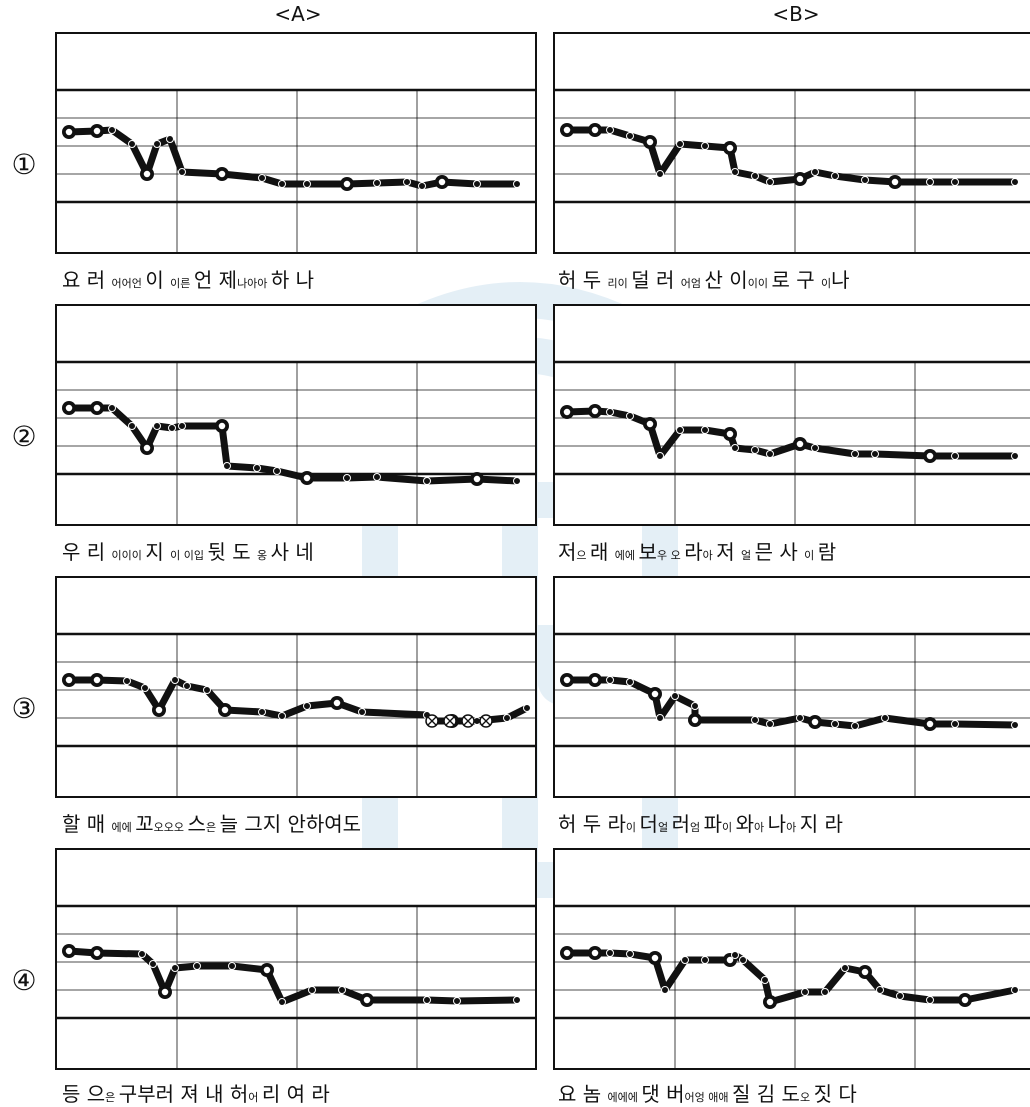 The image size is (1030, 1107). I want to click on lyrics-caption-b-3: 허 두 라이 더얼 러엄 파이 와아 나아 지 라, so click(700, 822).